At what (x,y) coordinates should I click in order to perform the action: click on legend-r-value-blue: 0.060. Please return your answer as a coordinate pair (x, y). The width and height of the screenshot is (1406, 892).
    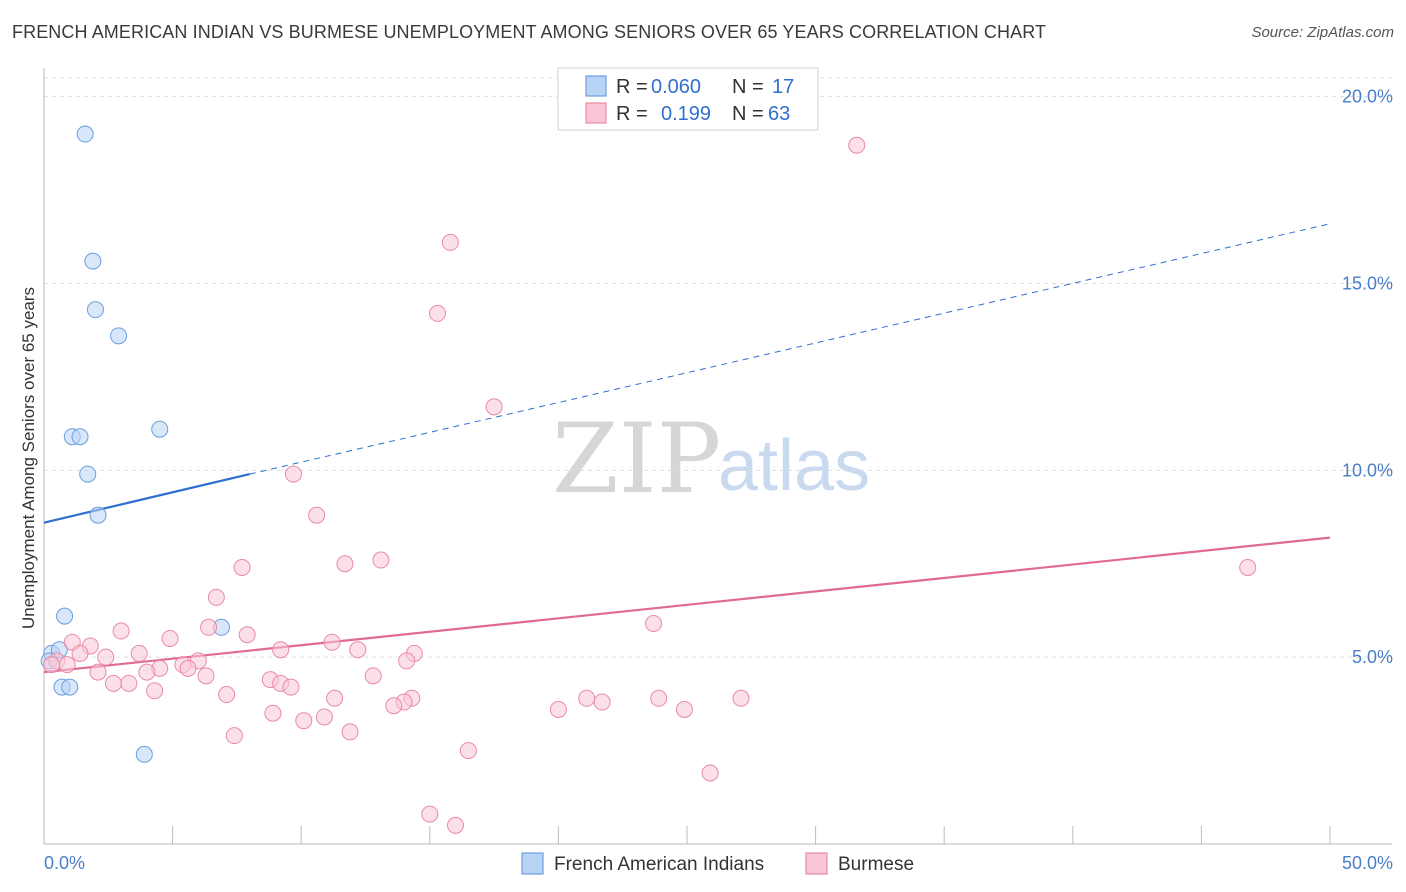
    Looking at the image, I should click on (676, 87).